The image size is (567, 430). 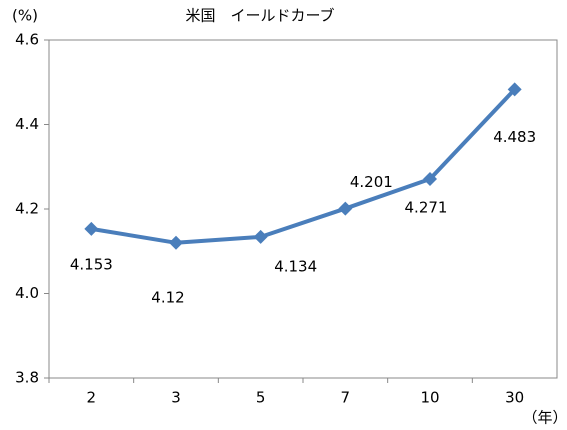 I want to click on data-label: 4.201, so click(x=371, y=182).